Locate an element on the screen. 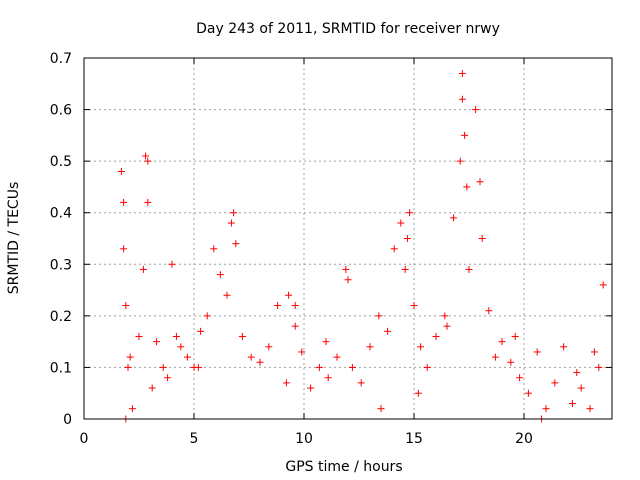  y-tick-label: 0.4 is located at coordinates (61, 214).